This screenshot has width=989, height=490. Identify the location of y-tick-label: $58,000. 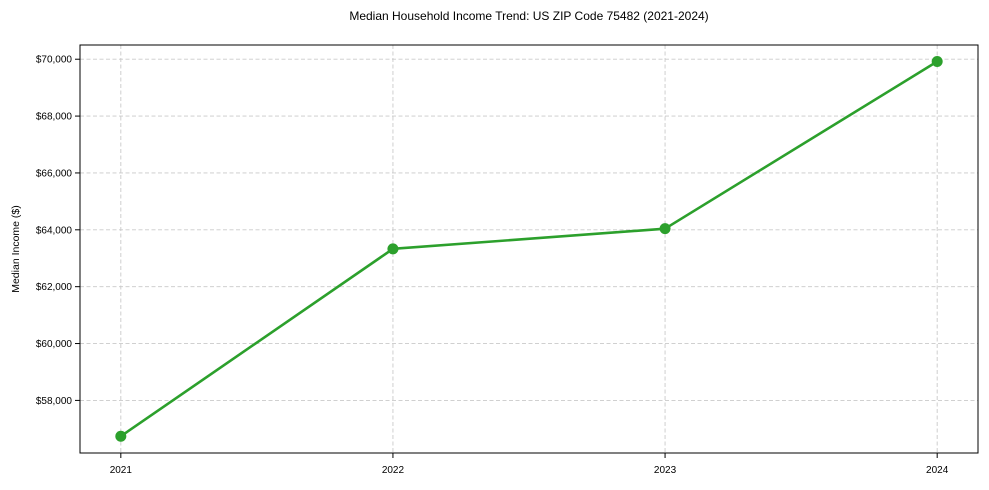
(54, 401).